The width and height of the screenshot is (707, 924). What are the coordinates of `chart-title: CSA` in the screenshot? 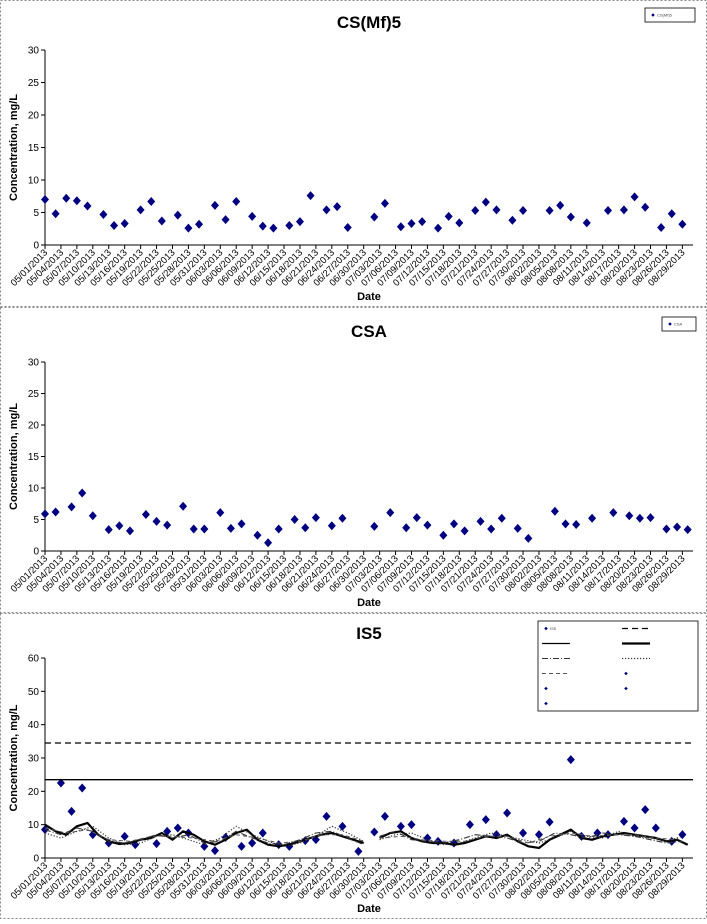 It's located at (369, 331).